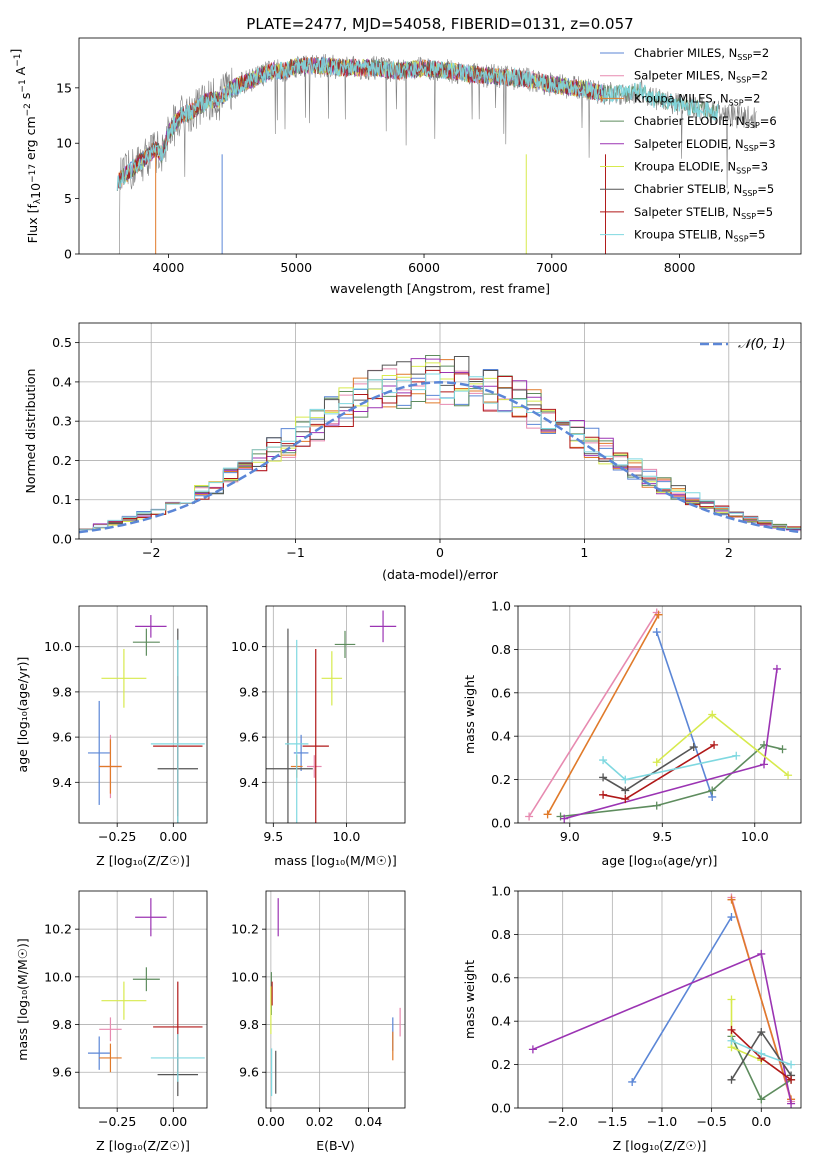 This screenshot has width=819, height=1174. Describe the element at coordinates (345, 644) in the screenshot. I see `errorbar-chabrier-elodie` at that location.